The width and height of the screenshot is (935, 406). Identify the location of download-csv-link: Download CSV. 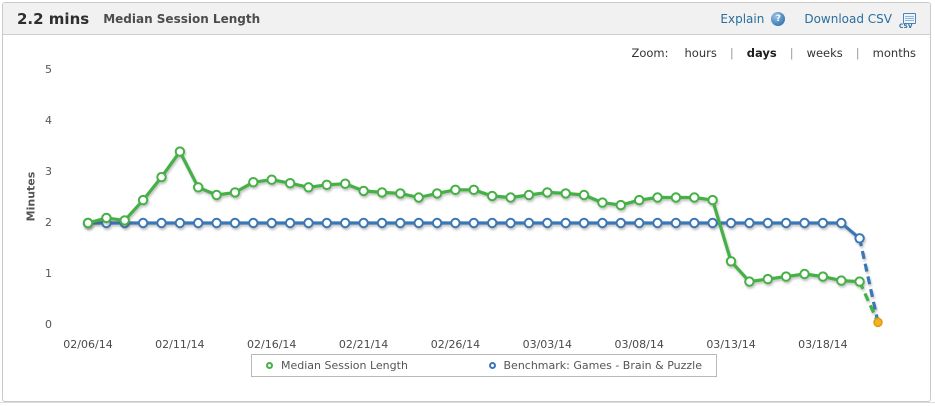
(848, 18).